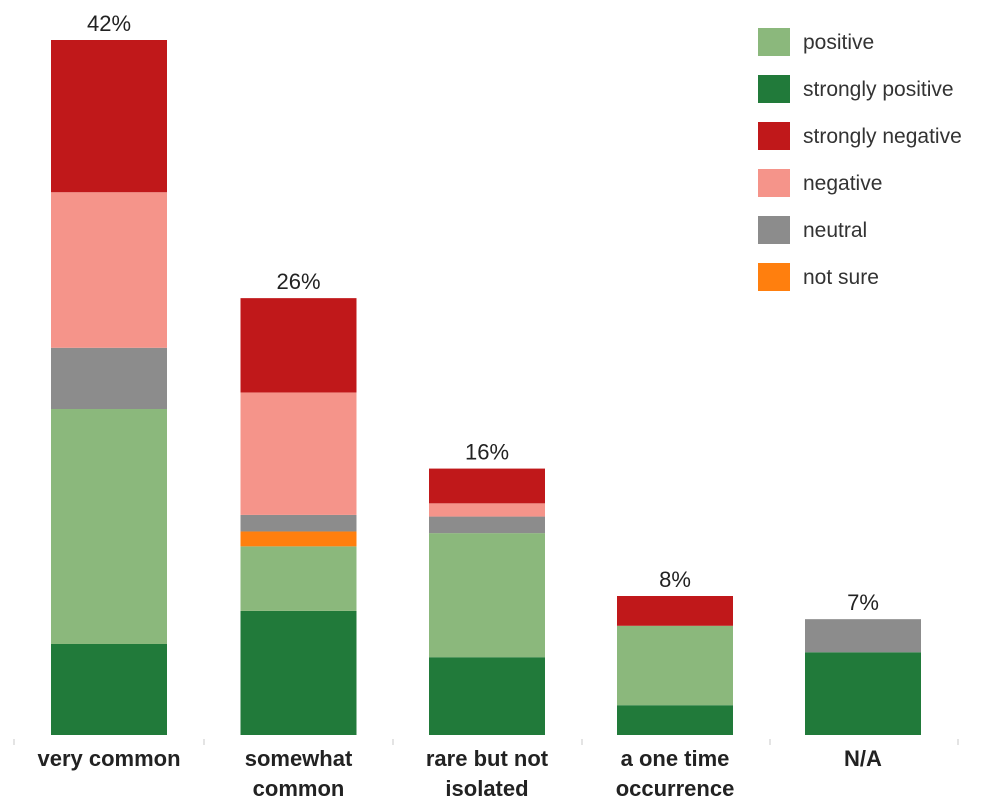 The height and width of the screenshot is (803, 1000). What do you see at coordinates (835, 230) in the screenshot?
I see `legend-label-neutral: neutral` at bounding box center [835, 230].